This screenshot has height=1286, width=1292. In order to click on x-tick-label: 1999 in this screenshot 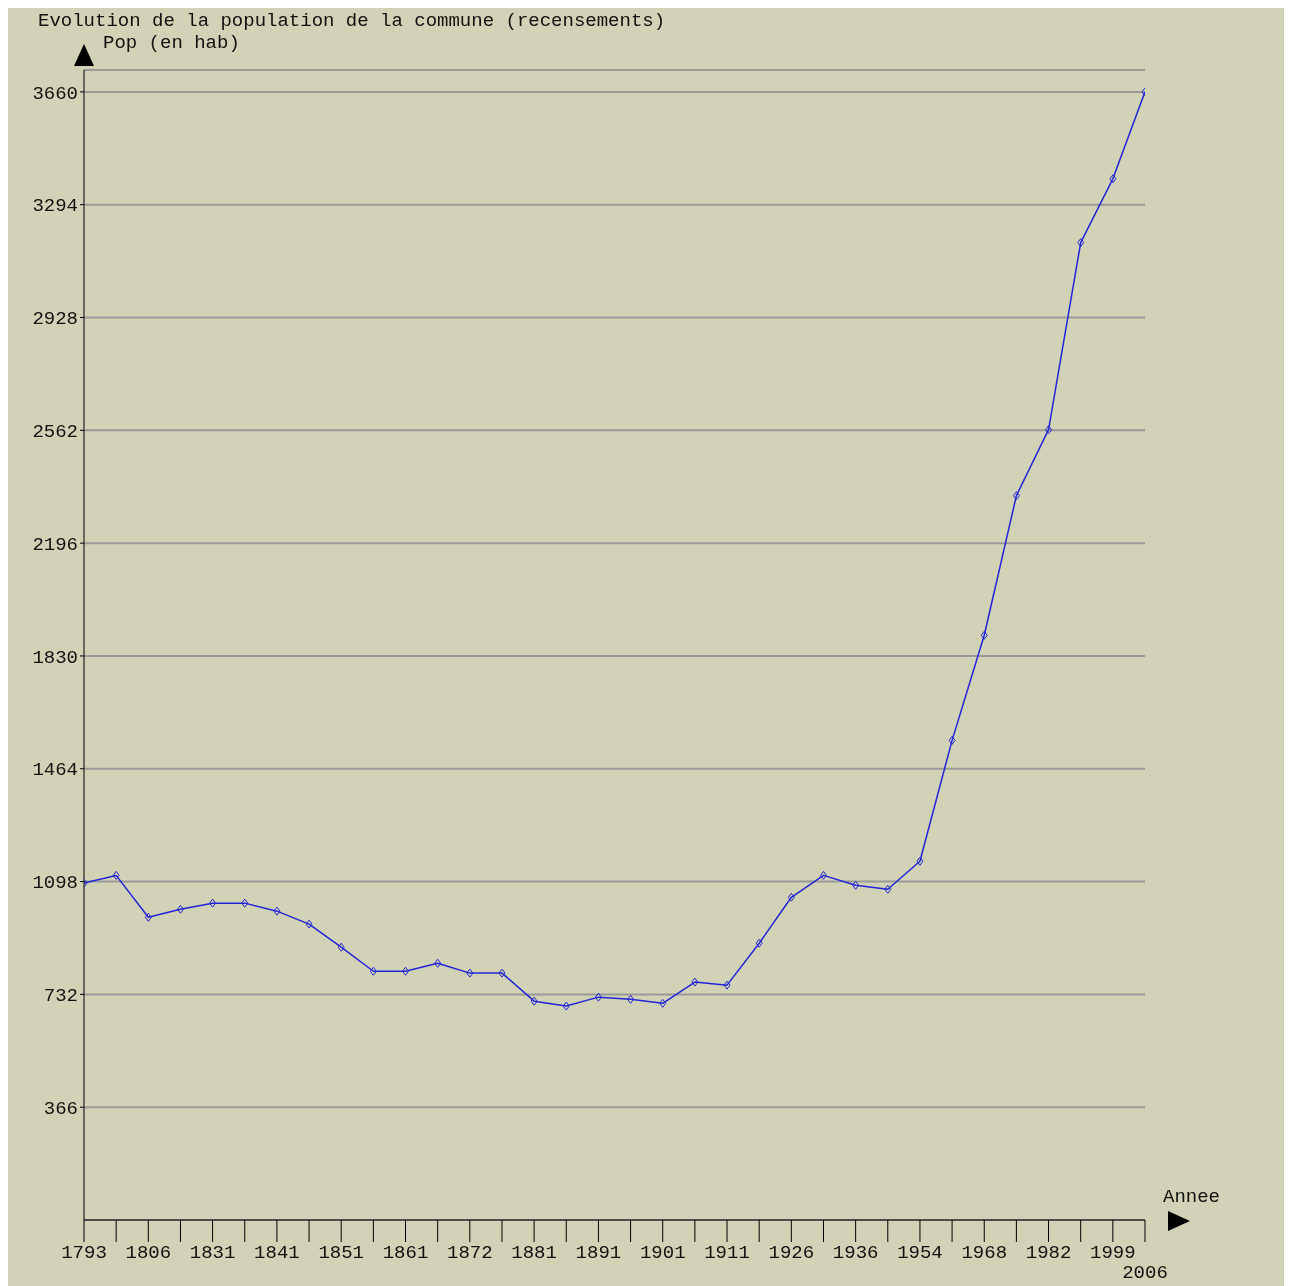, I will do `click(1113, 1253)`.